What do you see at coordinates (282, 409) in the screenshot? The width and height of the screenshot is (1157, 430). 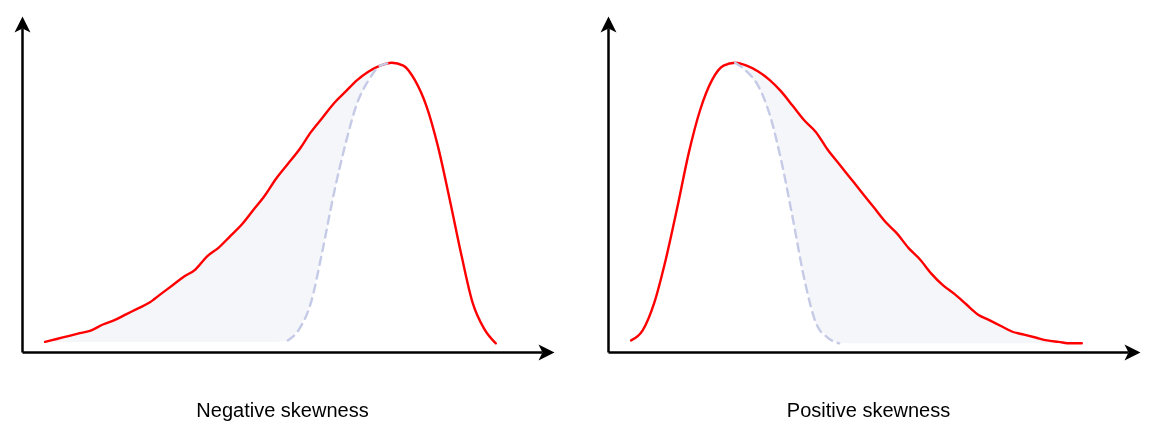 I see `x-axis-title: Negative skewness` at bounding box center [282, 409].